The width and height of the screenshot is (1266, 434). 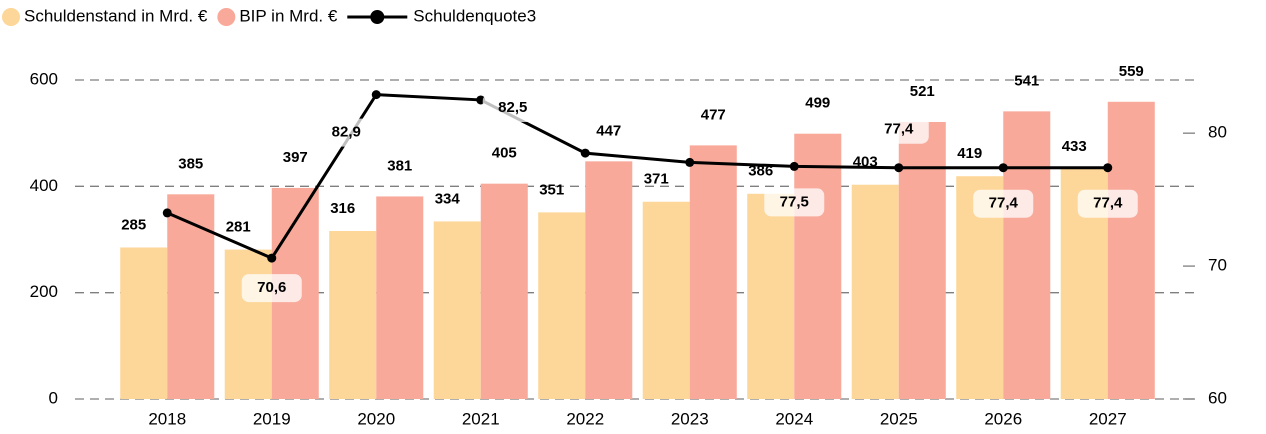 What do you see at coordinates (899, 418) in the screenshot?
I see `x-tick-label: 2025` at bounding box center [899, 418].